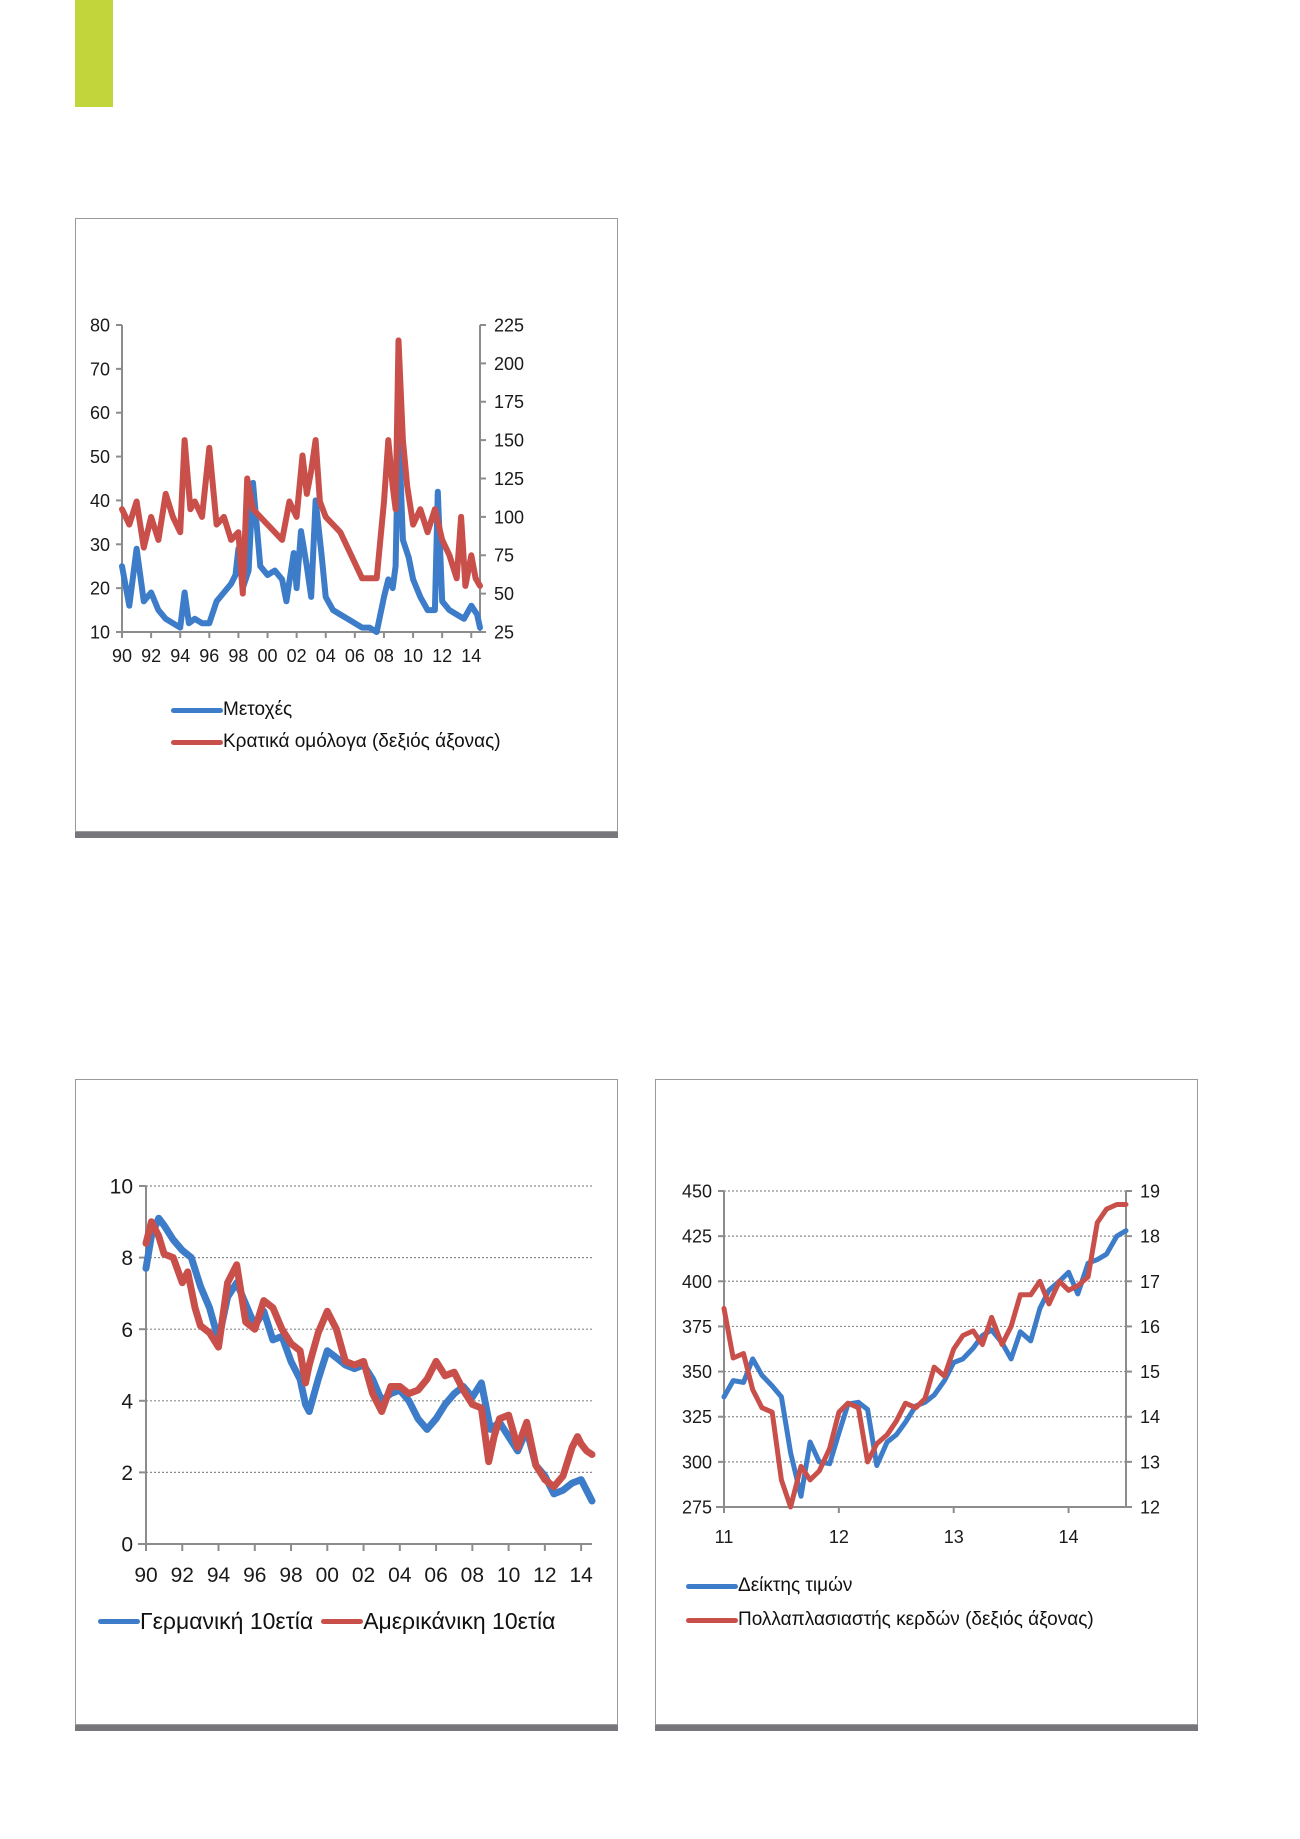 The width and height of the screenshot is (1300, 1839). Describe the element at coordinates (1150, 1191) in the screenshot. I see `y-tick-label-right: 19` at that location.